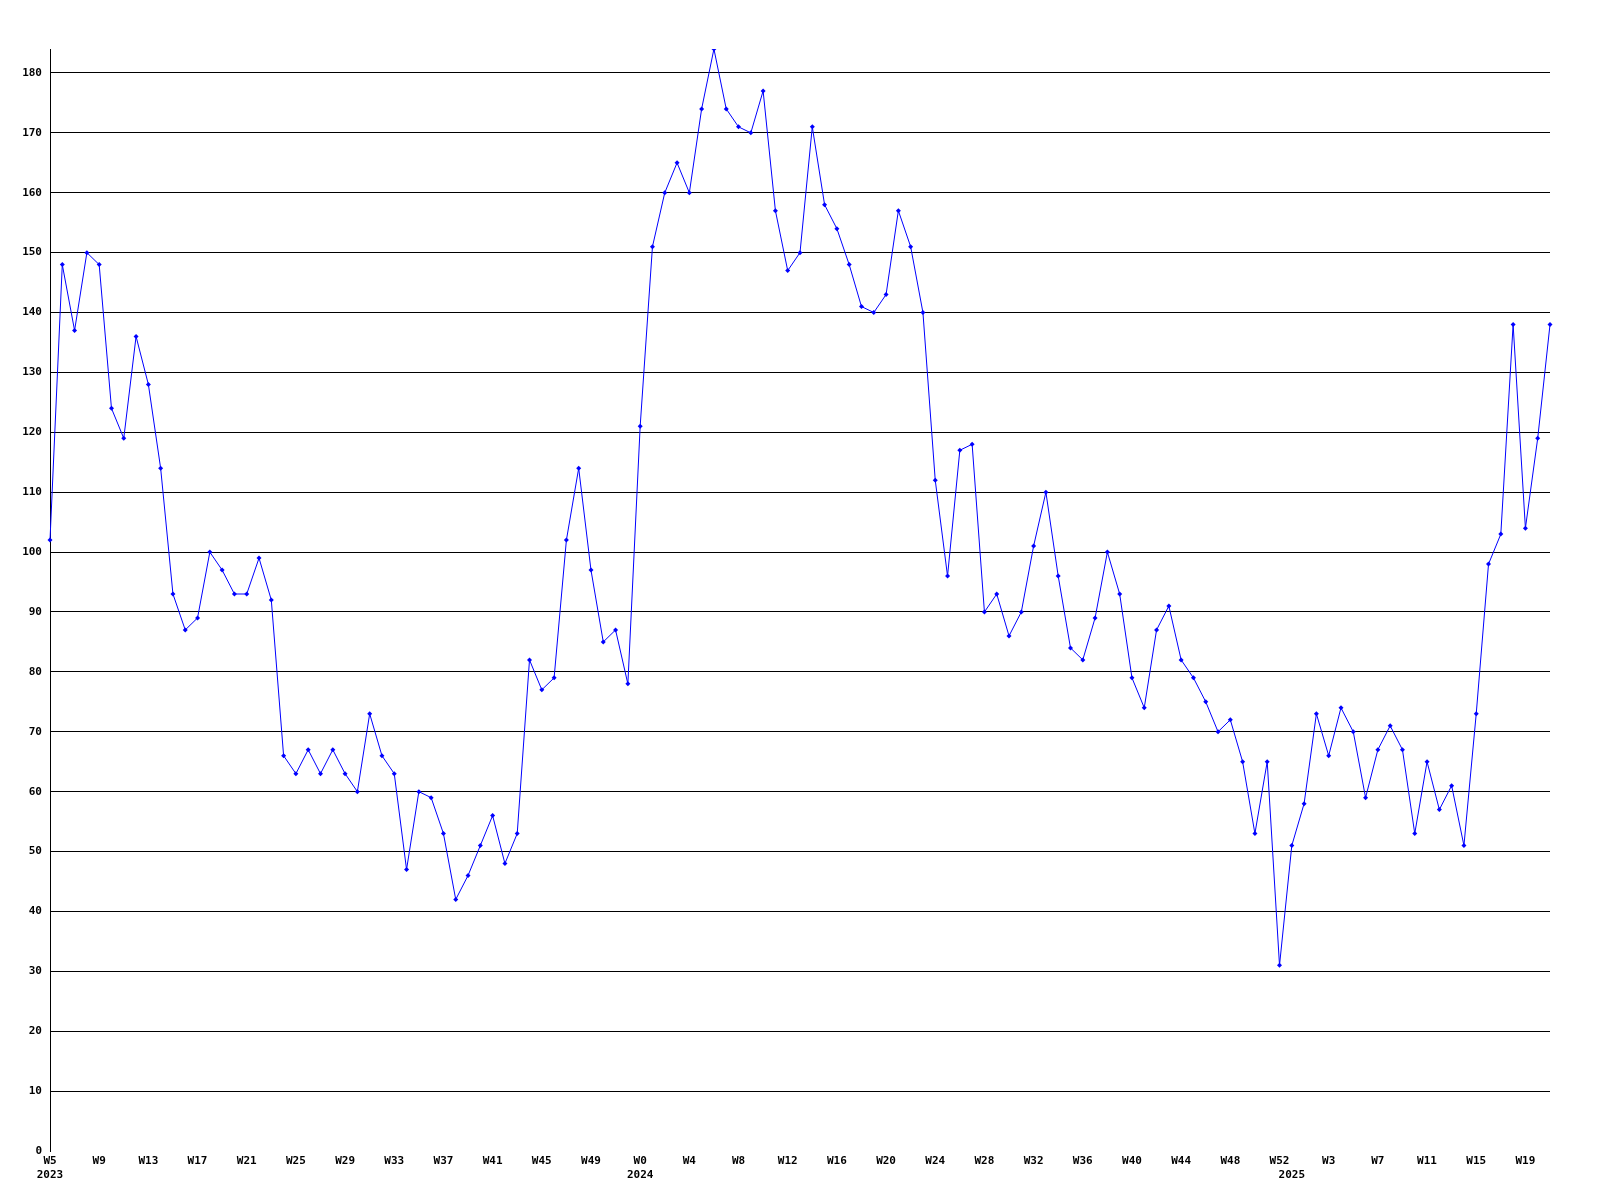  What do you see at coordinates (394, 1161) in the screenshot?
I see `x-tick-label: W33` at bounding box center [394, 1161].